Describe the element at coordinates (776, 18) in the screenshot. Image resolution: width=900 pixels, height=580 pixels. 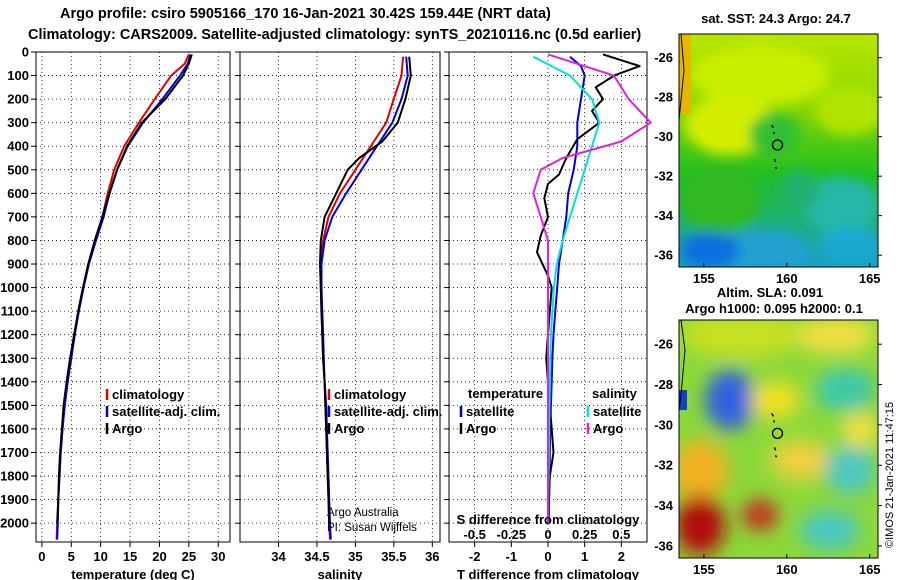
I see `sst-map-title: sat. SST: 24.3 Argo: 24.7` at that location.